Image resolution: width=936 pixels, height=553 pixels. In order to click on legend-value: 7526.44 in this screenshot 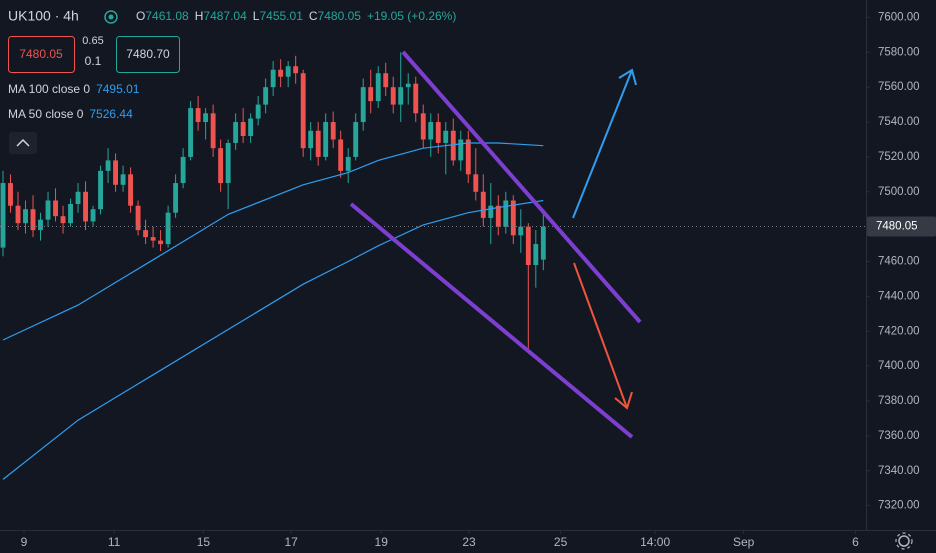, I will do `click(111, 114)`.